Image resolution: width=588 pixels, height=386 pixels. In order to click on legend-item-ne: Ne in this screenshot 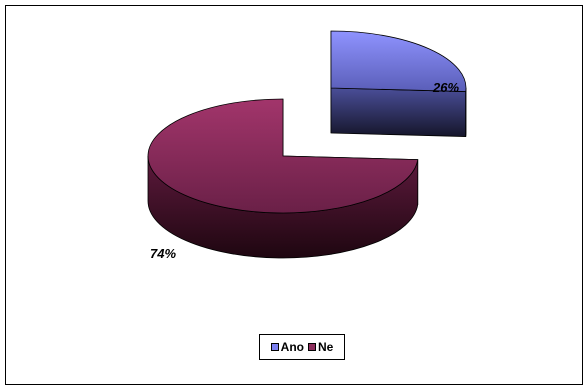, I will do `click(320, 347)`.